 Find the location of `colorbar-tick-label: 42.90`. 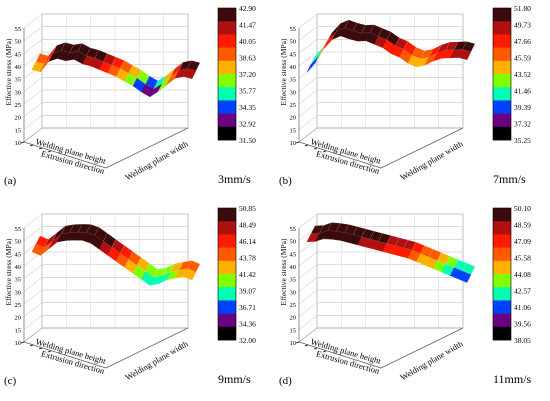

colorbar-tick-label: 42.90 is located at coordinates (247, 8).